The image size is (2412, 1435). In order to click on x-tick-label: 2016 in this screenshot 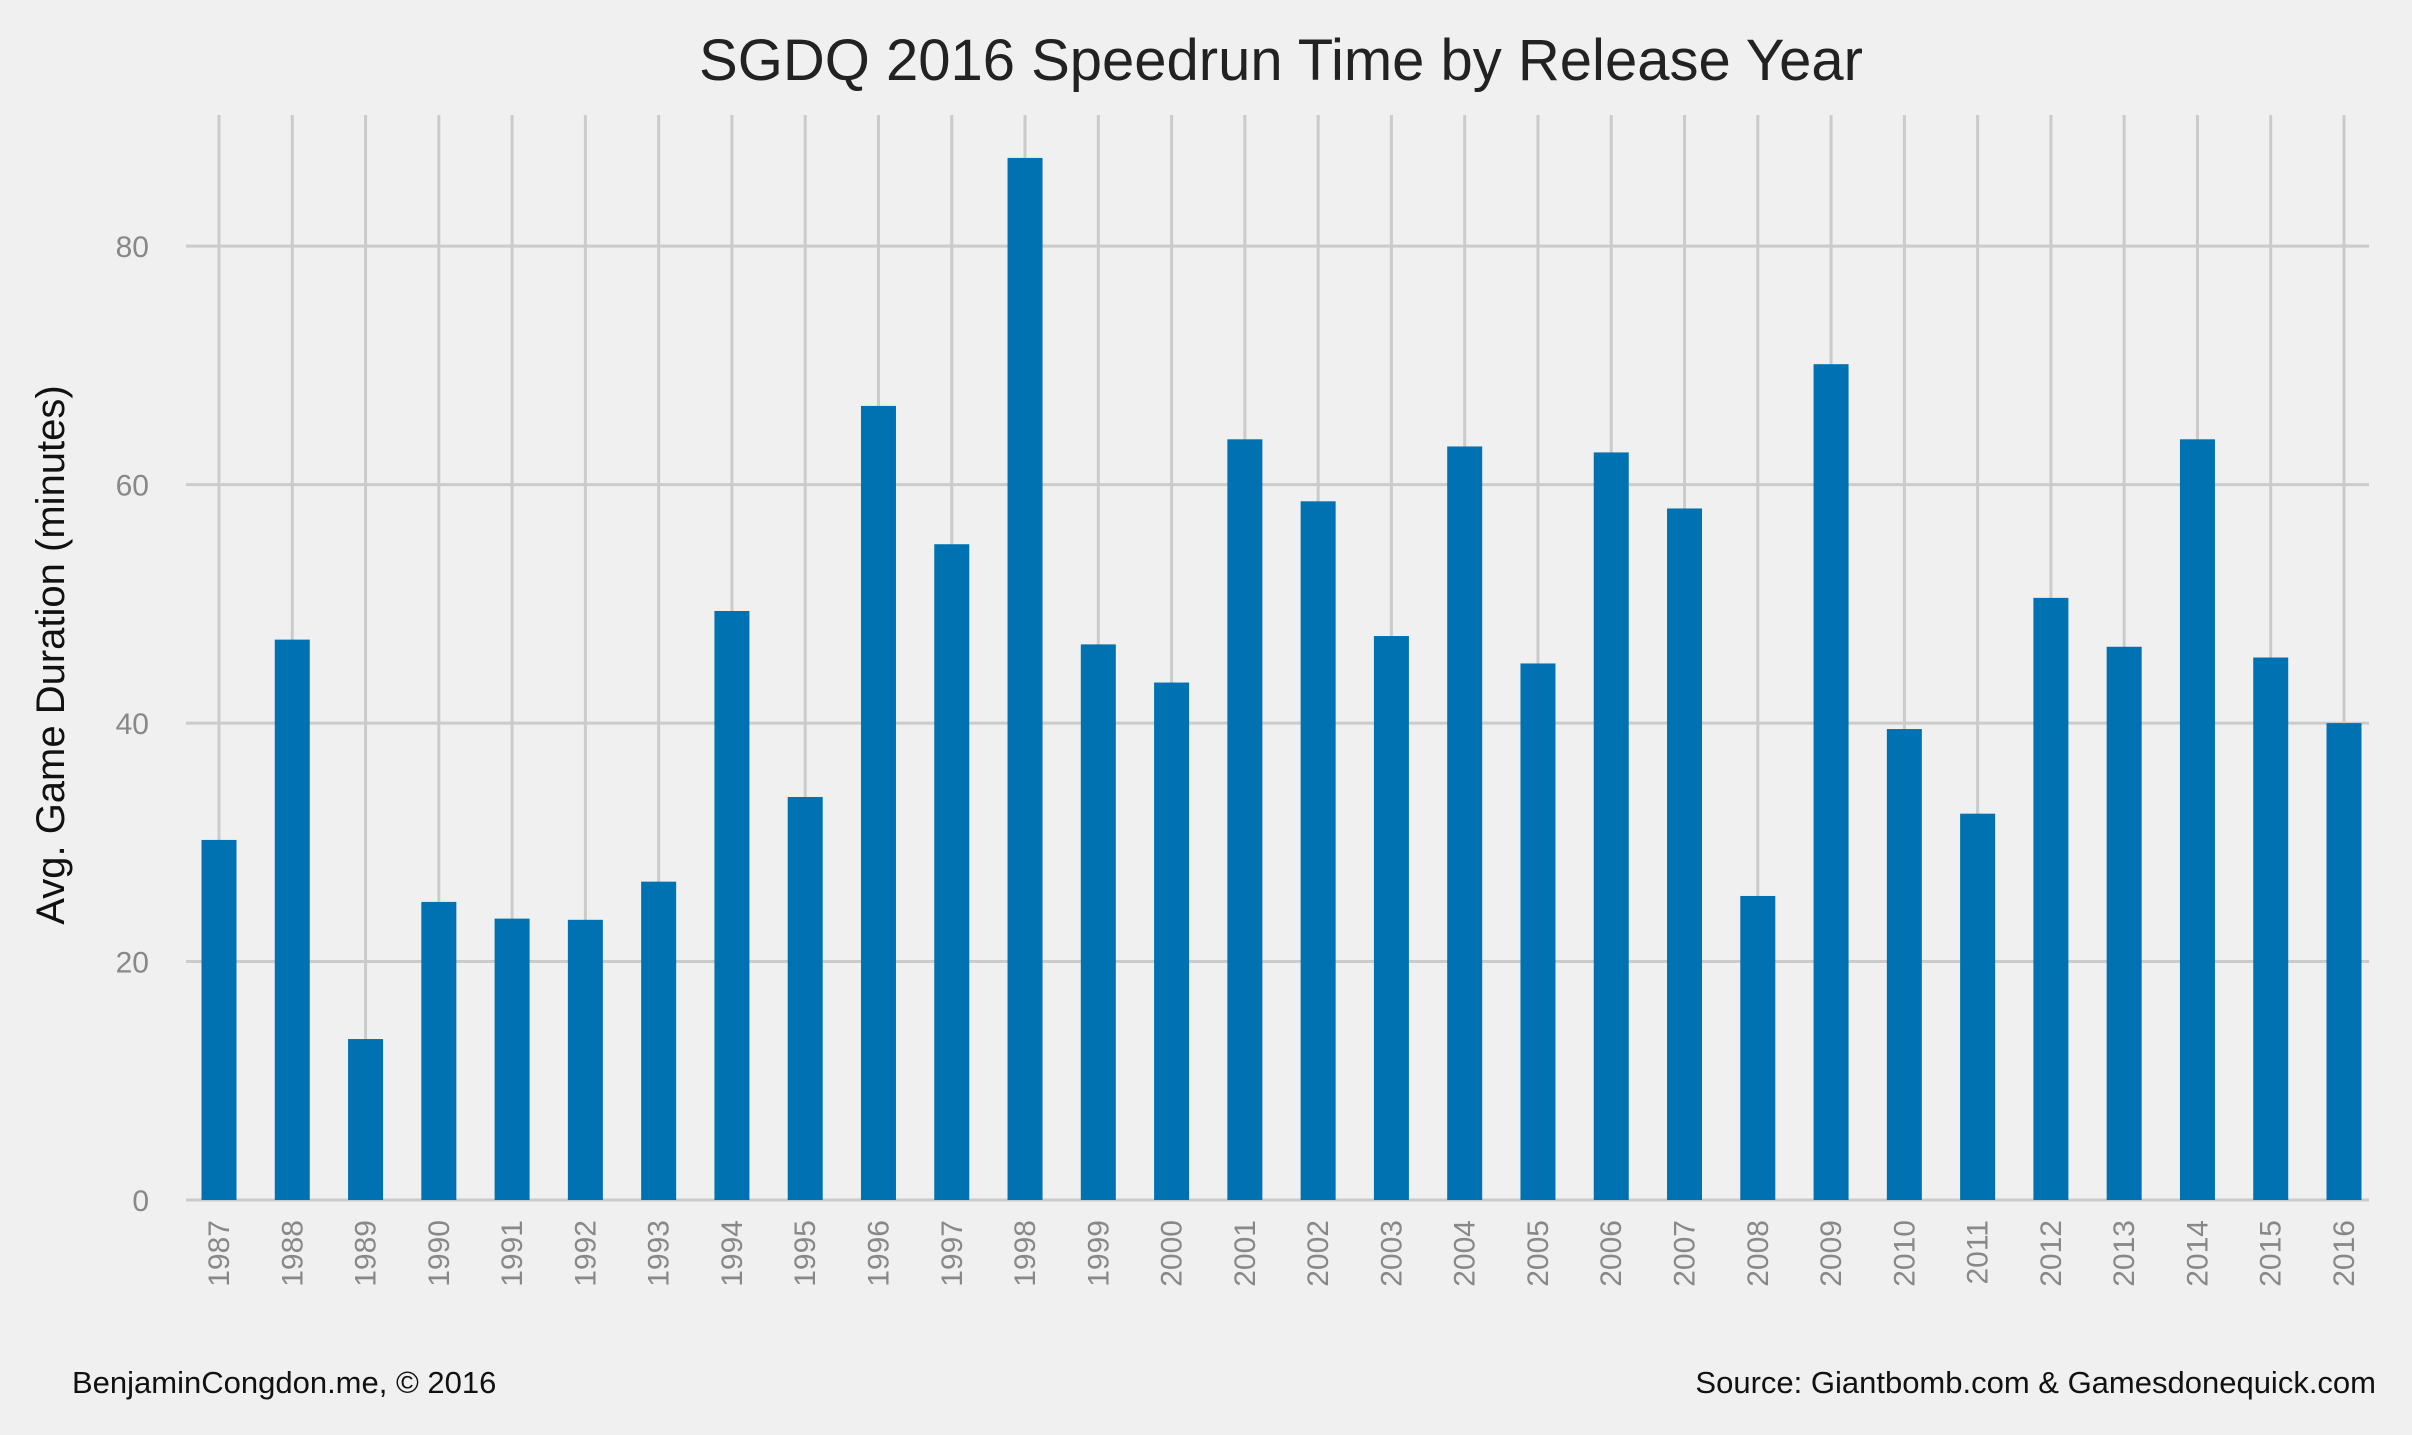, I will do `click(2344, 1253)`.